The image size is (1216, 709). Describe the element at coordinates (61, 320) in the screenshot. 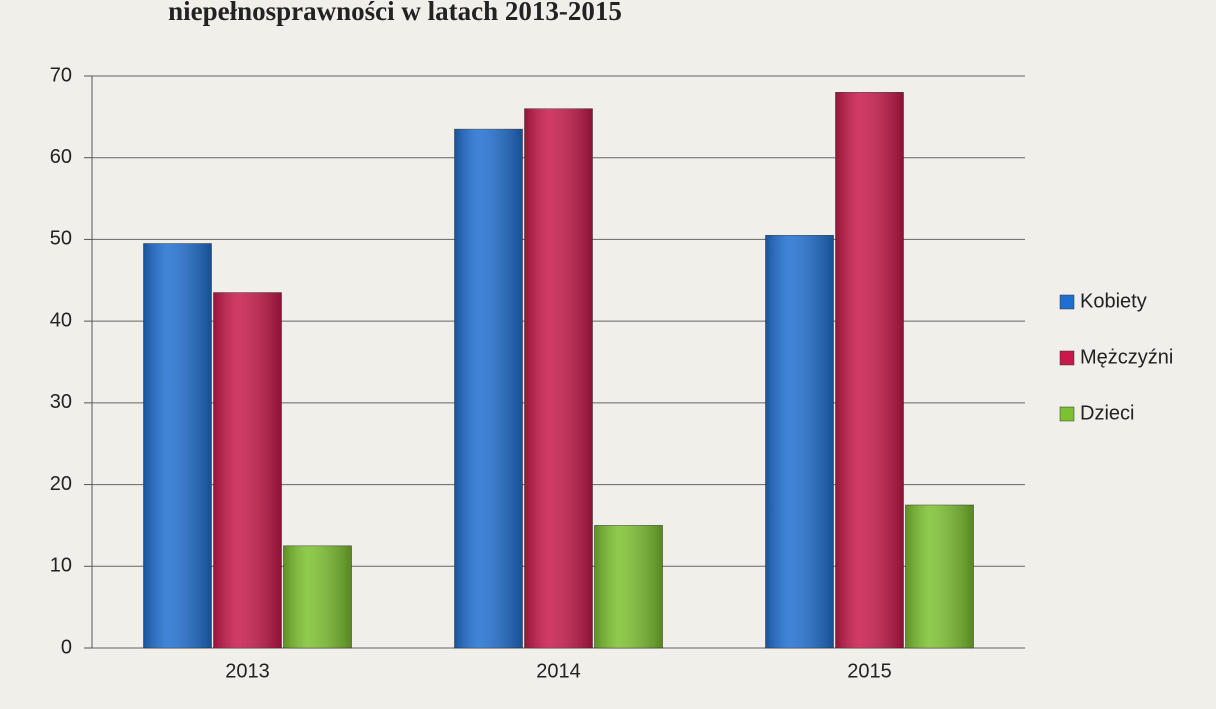

I see `y-tick-label: 40` at that location.